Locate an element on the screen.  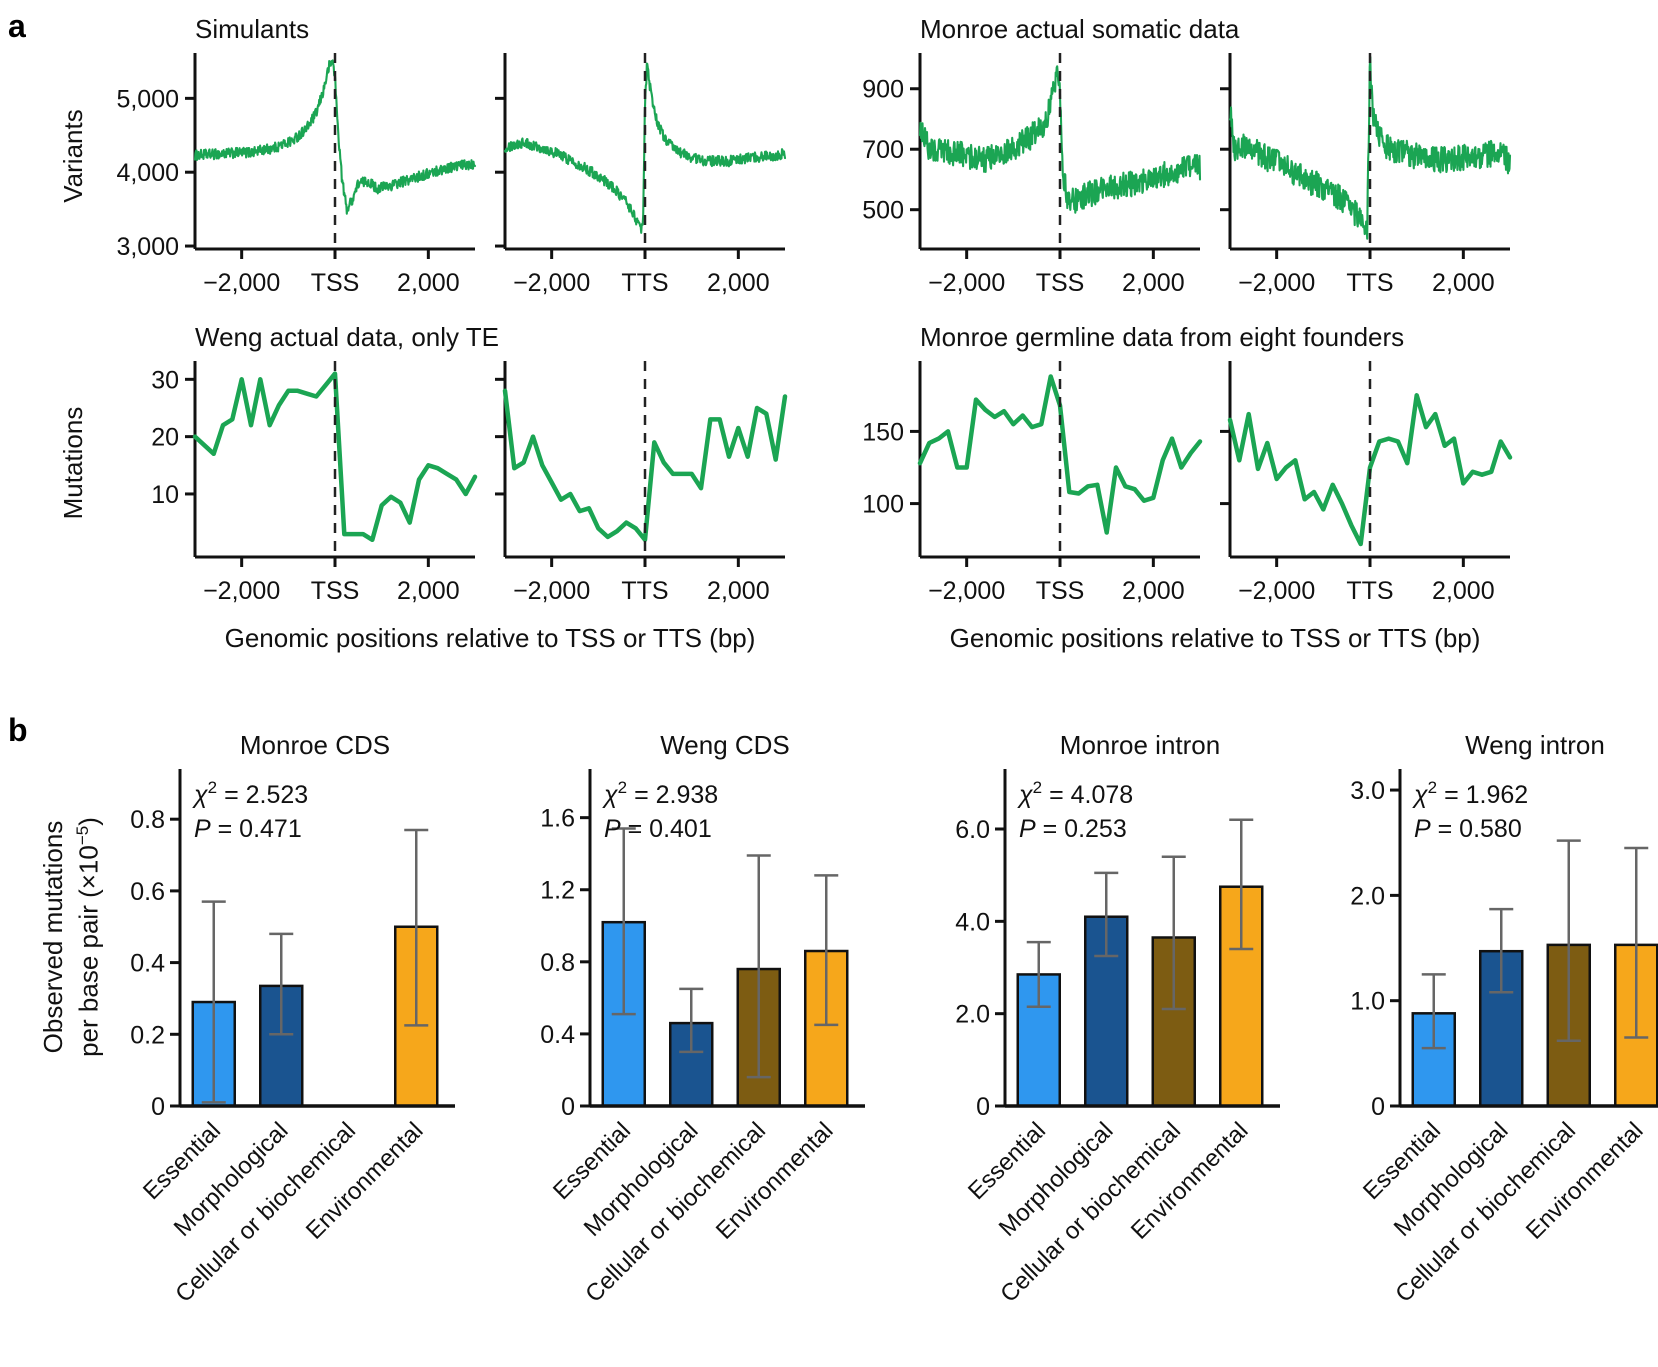
y-tick-label: 500 is located at coordinates (883, 211).